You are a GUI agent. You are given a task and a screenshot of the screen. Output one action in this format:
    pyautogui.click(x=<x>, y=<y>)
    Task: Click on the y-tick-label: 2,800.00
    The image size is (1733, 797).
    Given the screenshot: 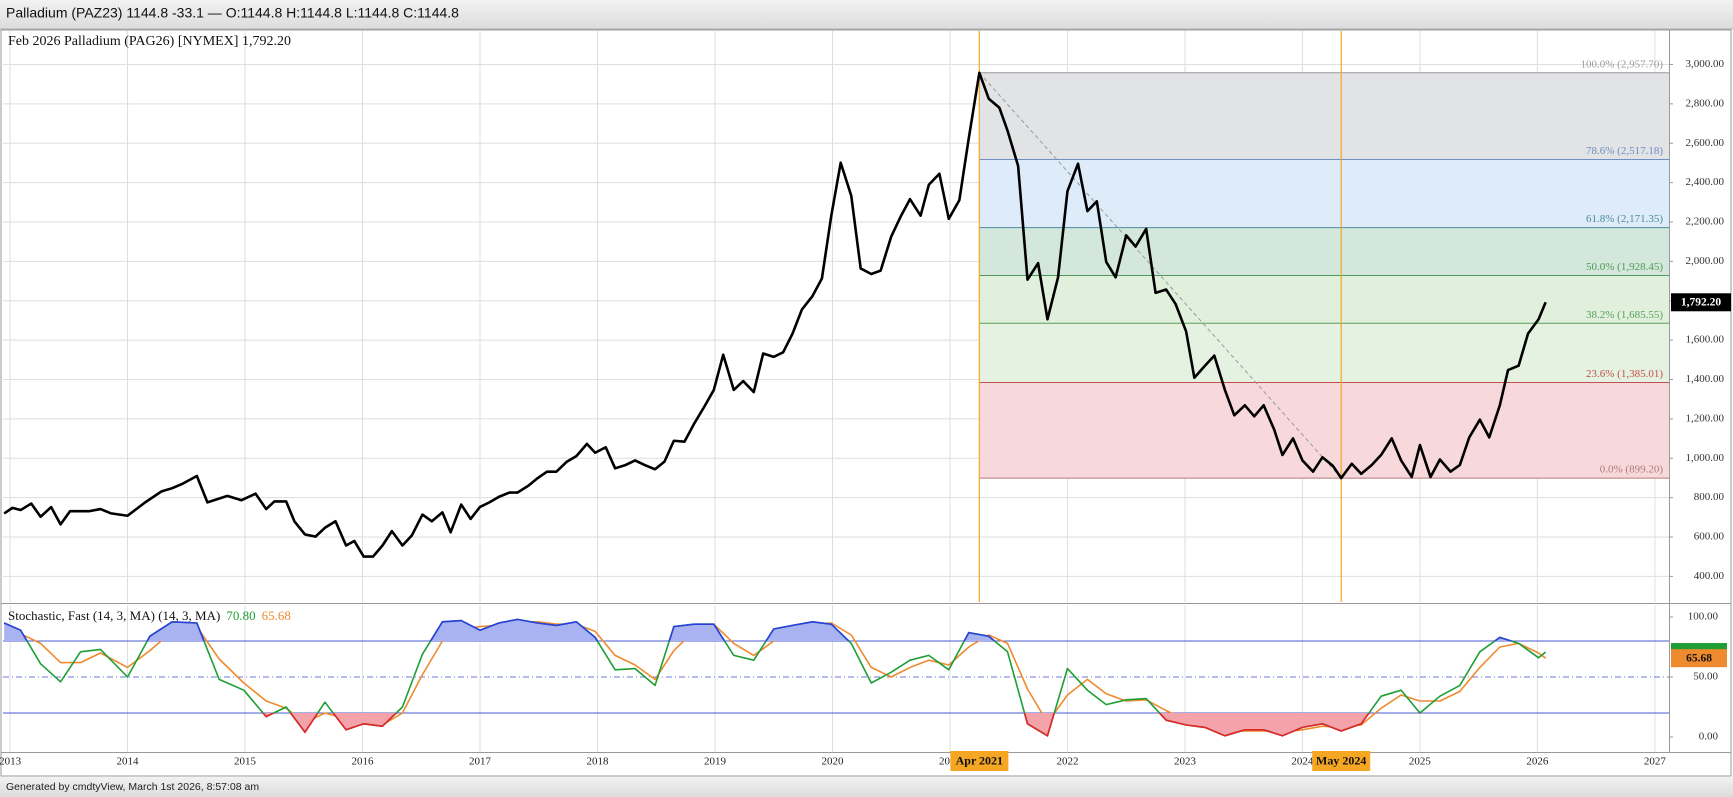 What is the action you would take?
    pyautogui.click(x=1705, y=103)
    